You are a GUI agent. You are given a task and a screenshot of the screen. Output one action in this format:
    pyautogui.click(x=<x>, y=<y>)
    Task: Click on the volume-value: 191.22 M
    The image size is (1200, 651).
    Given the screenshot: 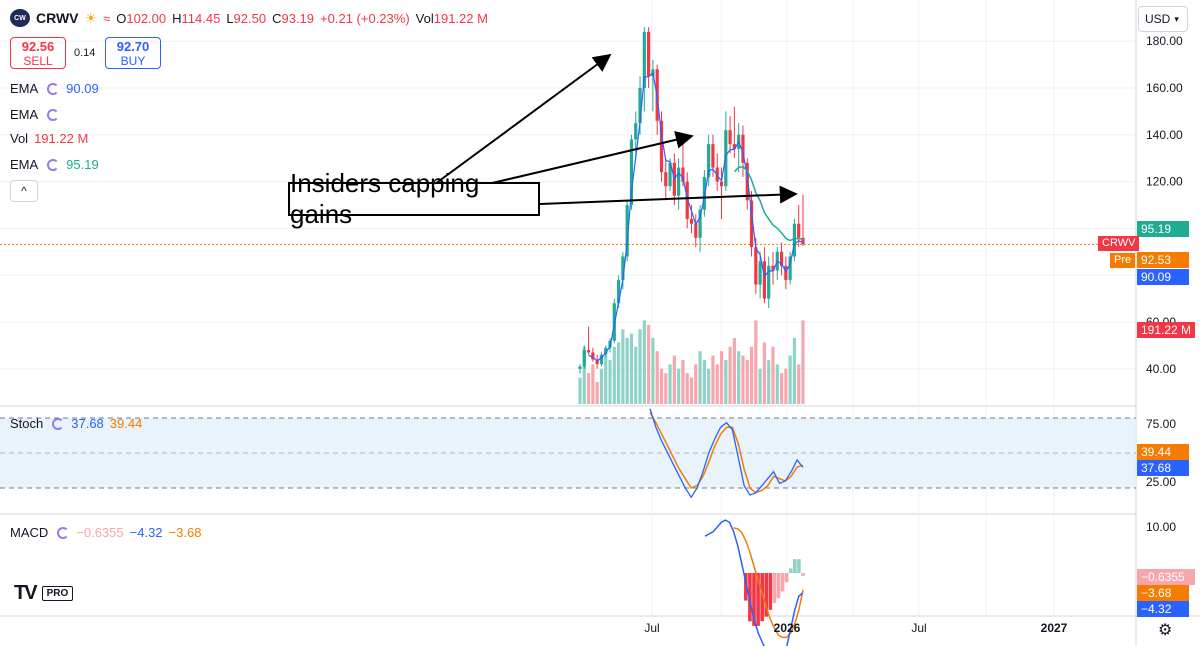 What is the action you would take?
    pyautogui.click(x=61, y=138)
    